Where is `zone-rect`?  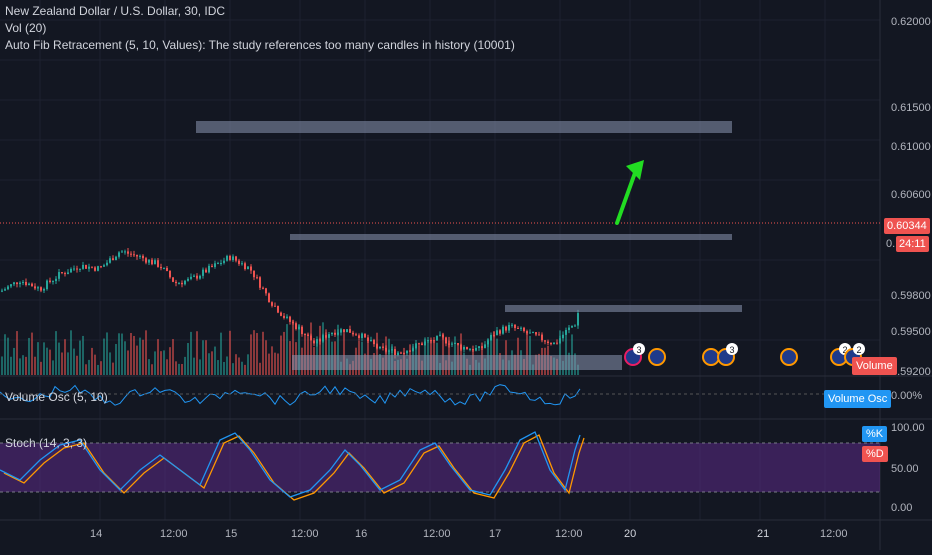
zone-rect is located at coordinates (511, 237).